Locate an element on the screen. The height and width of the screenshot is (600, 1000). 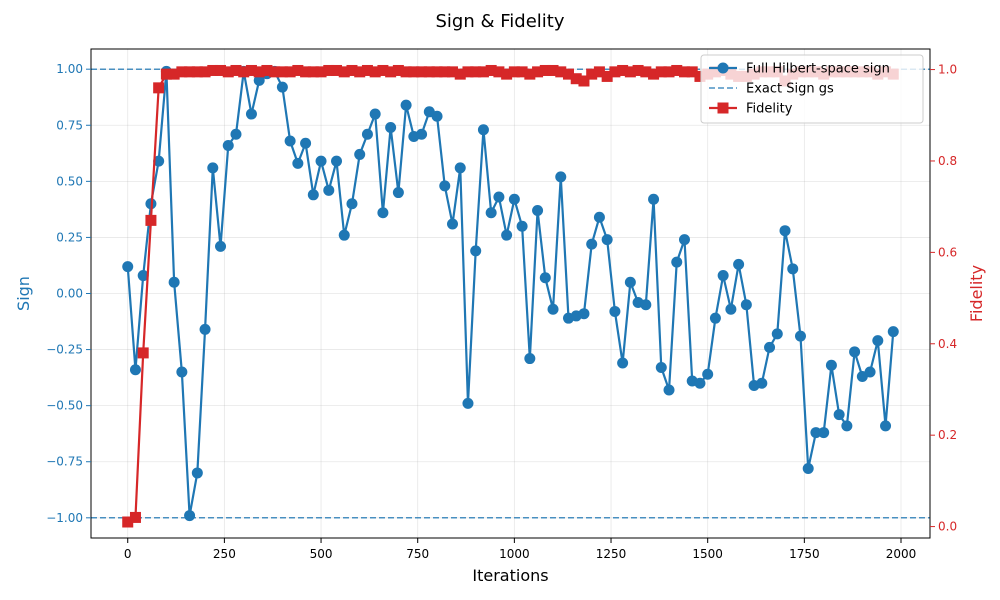
legend-sign-marker is located at coordinates (723, 68).